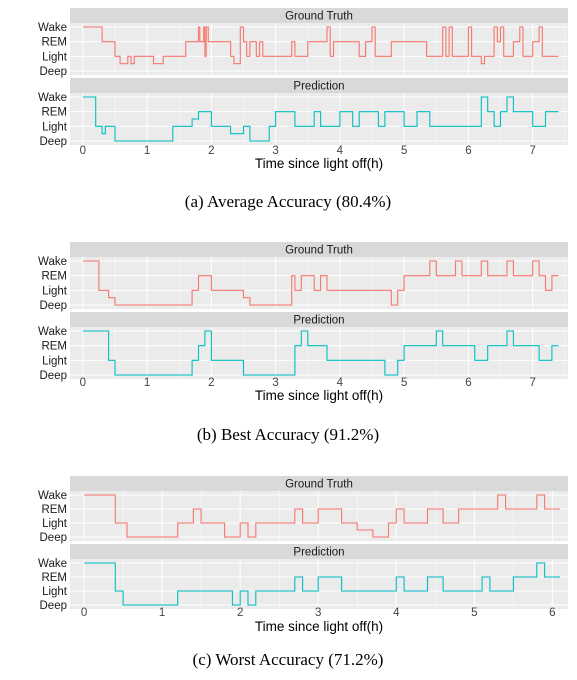 The image size is (577, 680). What do you see at coordinates (288, 434) in the screenshot?
I see `figure-caption: (b) Best Accuracy (91.2%)` at bounding box center [288, 434].